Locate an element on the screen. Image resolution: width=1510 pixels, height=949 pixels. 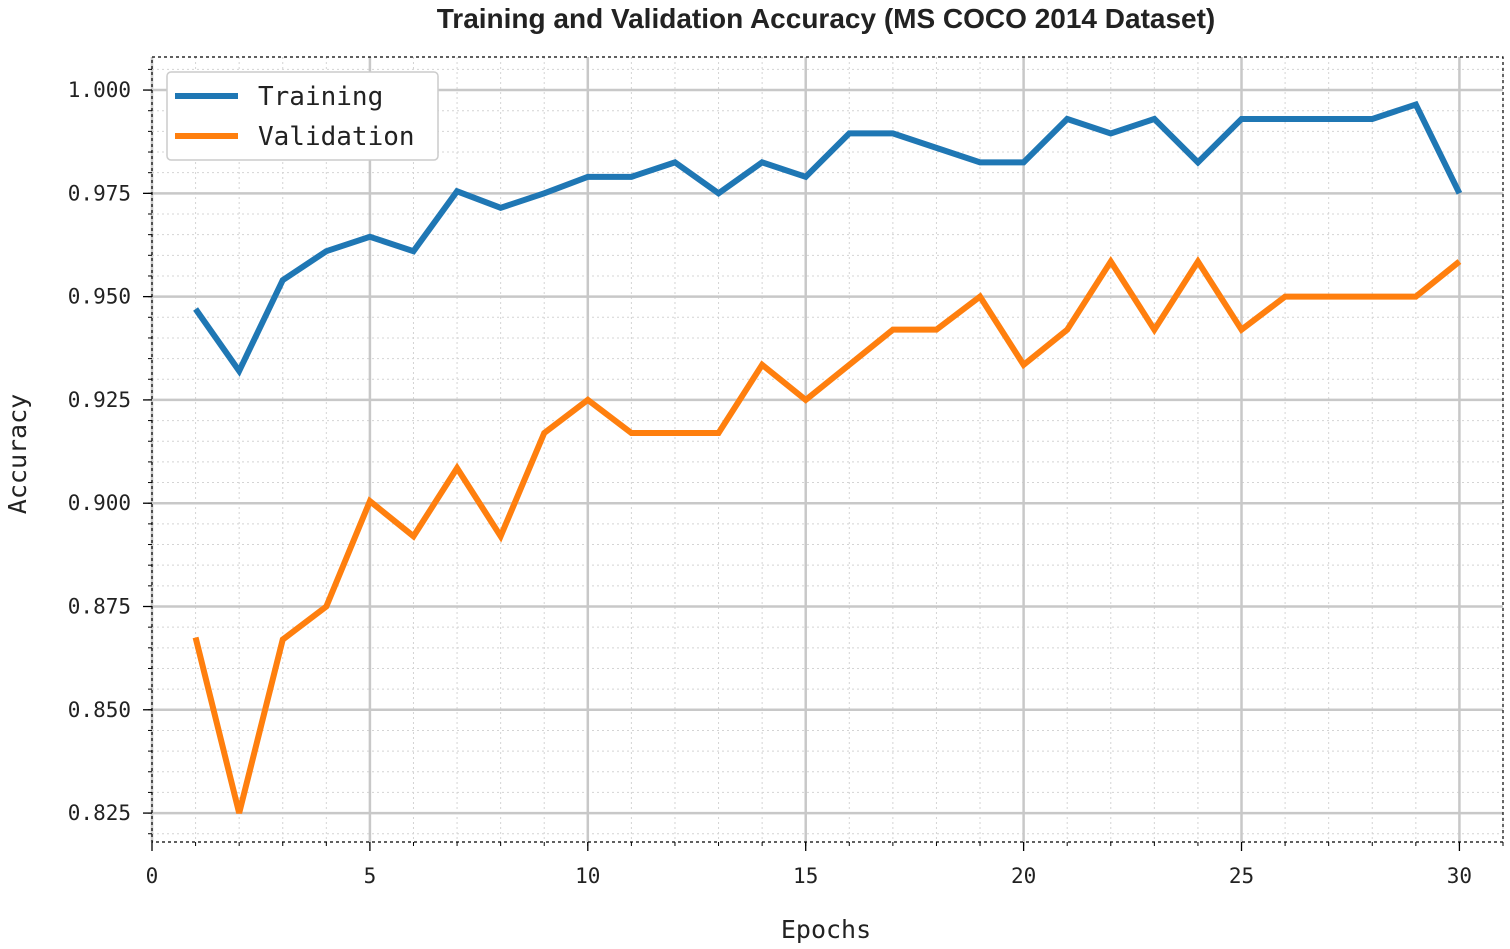
legend-label-training: Training is located at coordinates (320, 97).